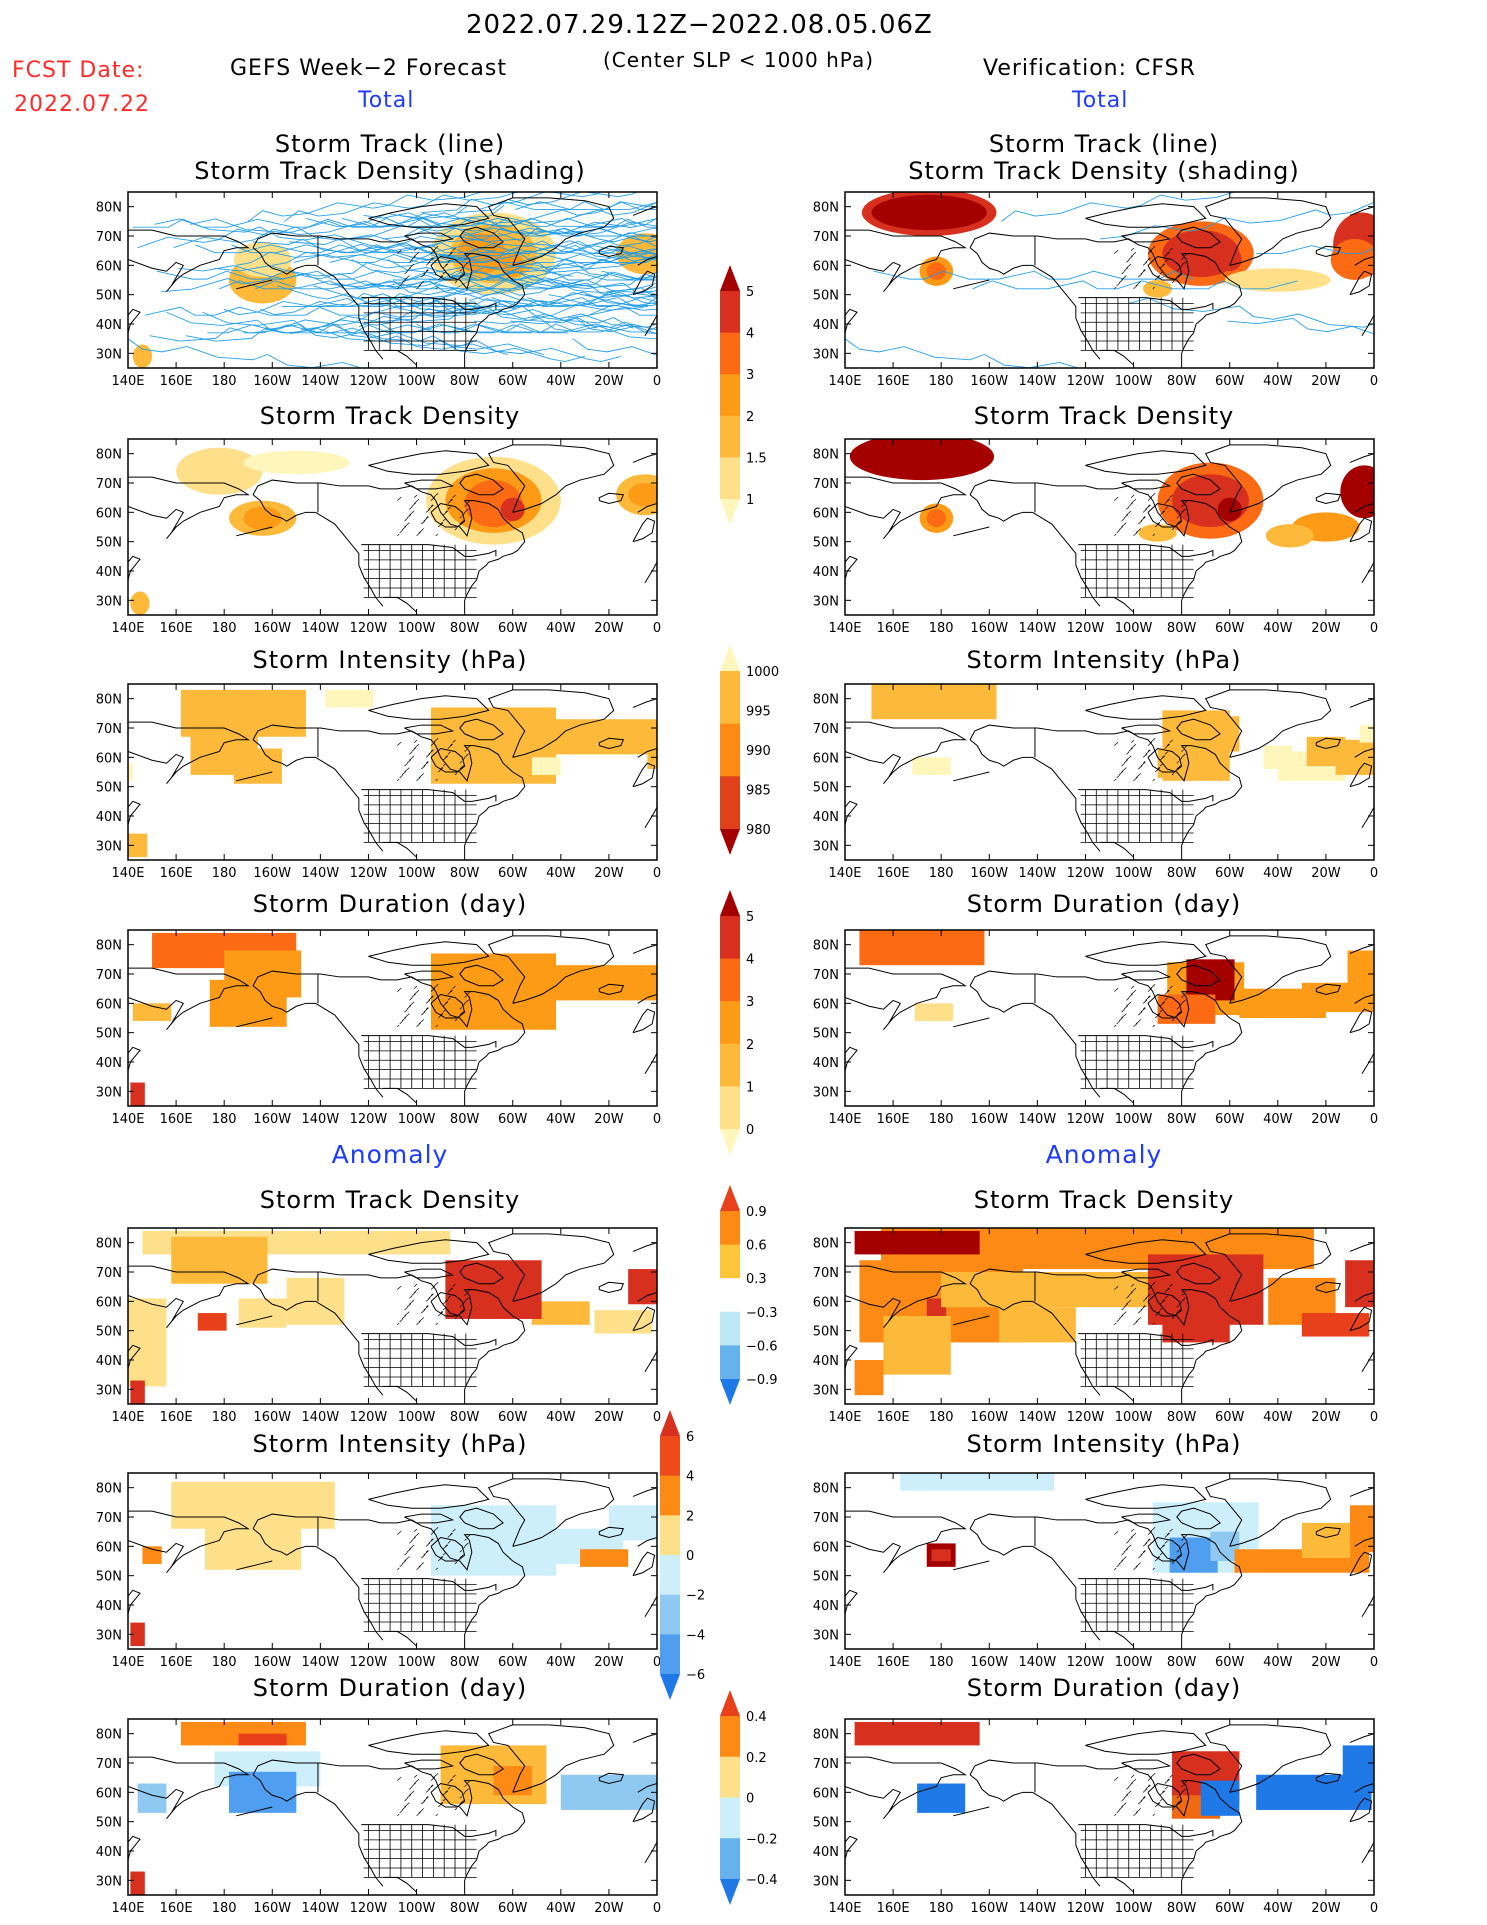 This screenshot has width=1487, height=1925. I want to click on panel-title-intensity-fcst: Storm Intensity (hPa), so click(390, 660).